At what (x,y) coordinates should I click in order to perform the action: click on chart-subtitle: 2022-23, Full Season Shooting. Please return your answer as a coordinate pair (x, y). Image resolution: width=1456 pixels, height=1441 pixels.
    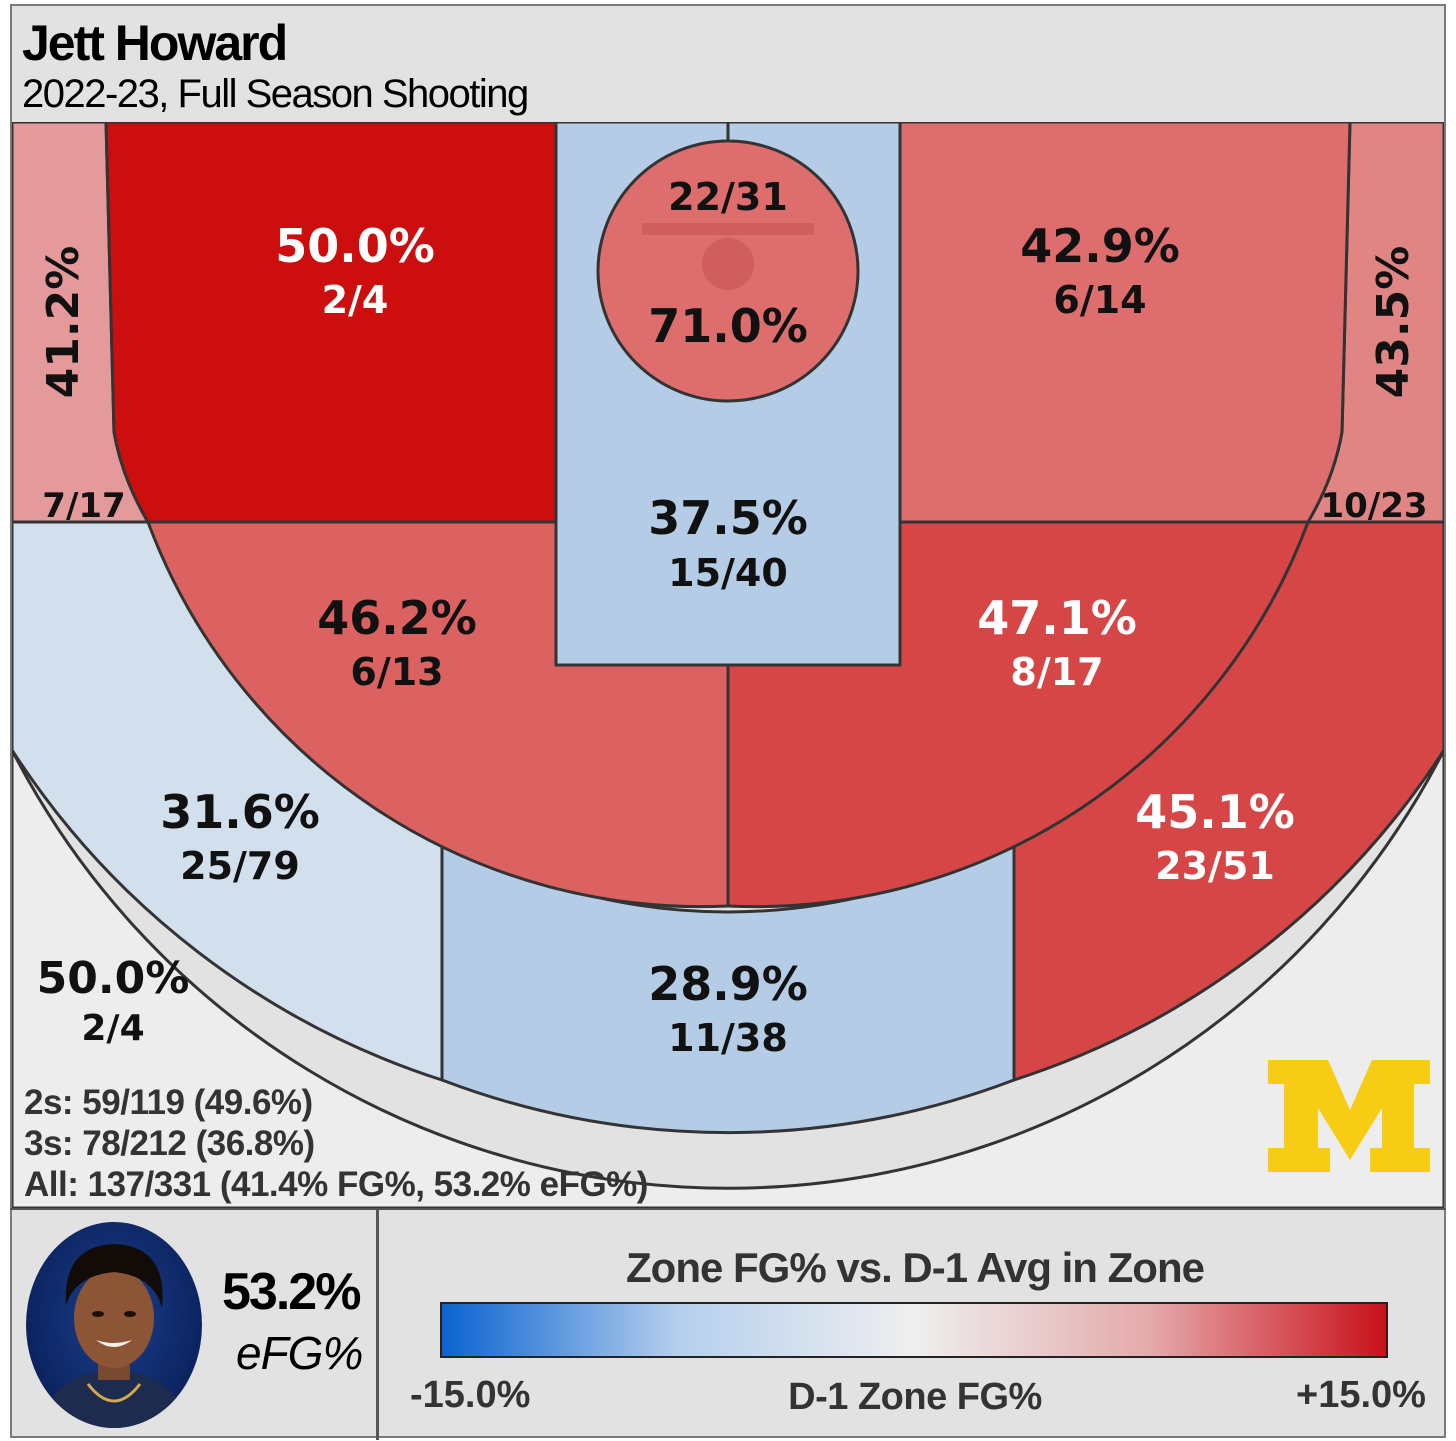
    Looking at the image, I should click on (275, 94).